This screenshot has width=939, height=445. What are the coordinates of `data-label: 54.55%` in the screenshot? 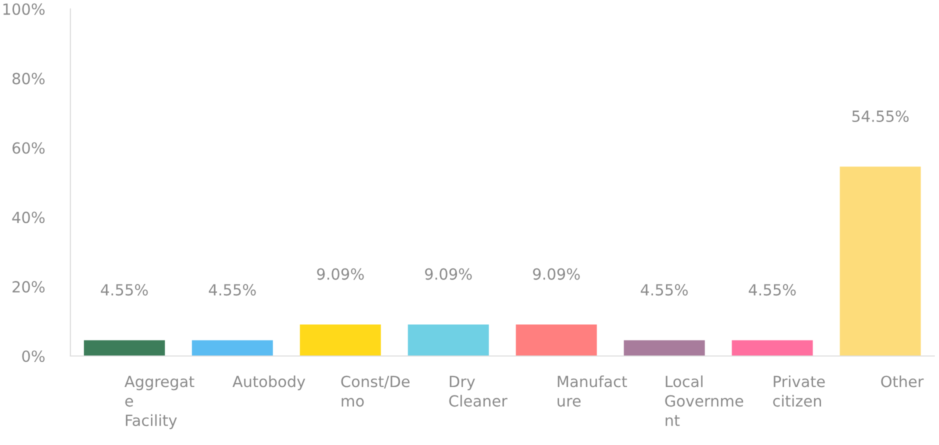 It's located at (880, 116).